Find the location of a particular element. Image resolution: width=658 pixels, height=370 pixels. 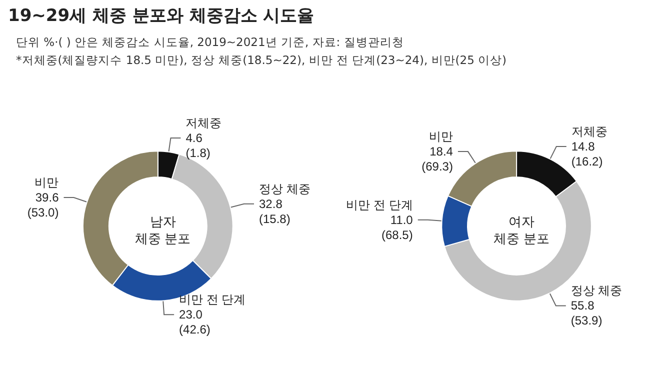

data-label: 39.6 (53.0) is located at coordinates (43, 205).